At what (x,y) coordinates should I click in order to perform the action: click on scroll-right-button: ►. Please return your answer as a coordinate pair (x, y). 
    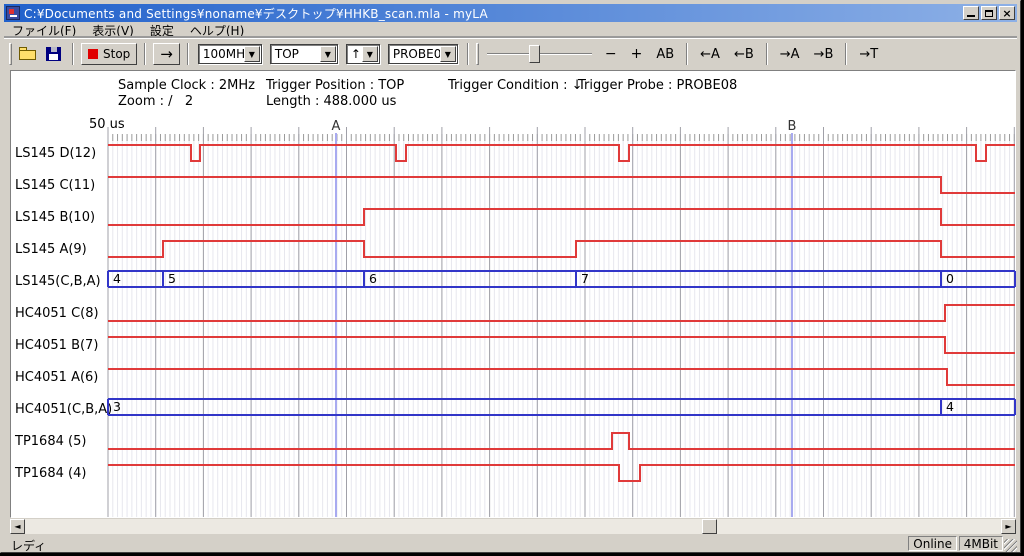
    Looking at the image, I should click on (1008, 526).